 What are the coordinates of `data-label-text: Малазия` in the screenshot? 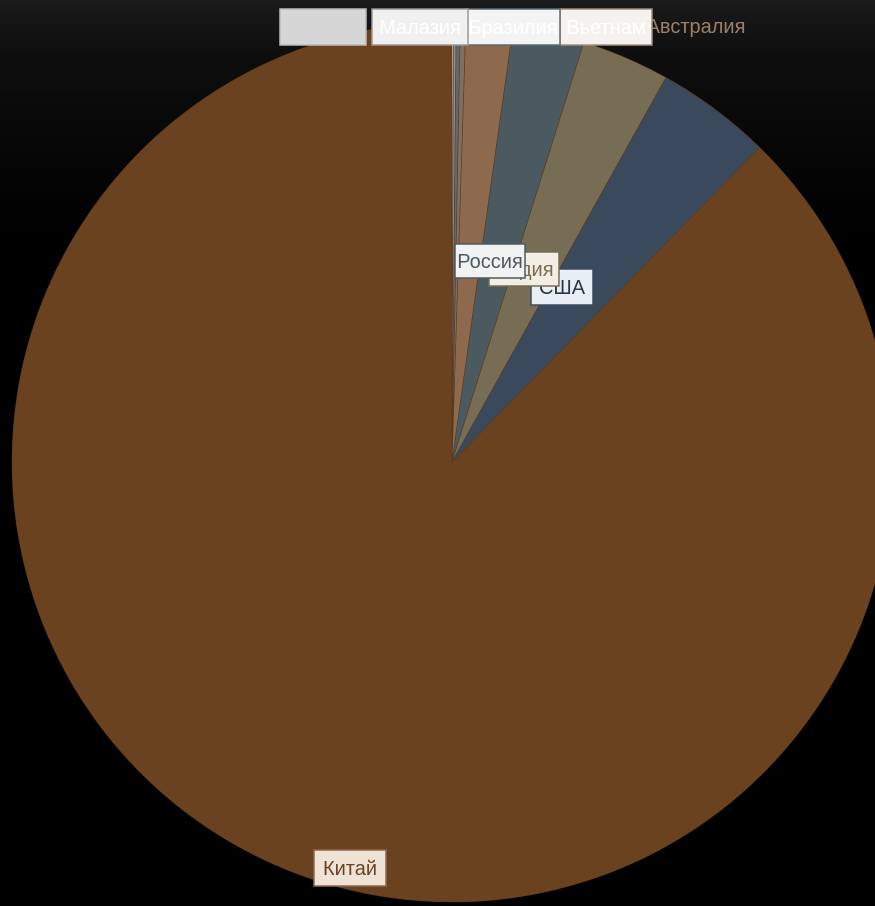 It's located at (420, 28).